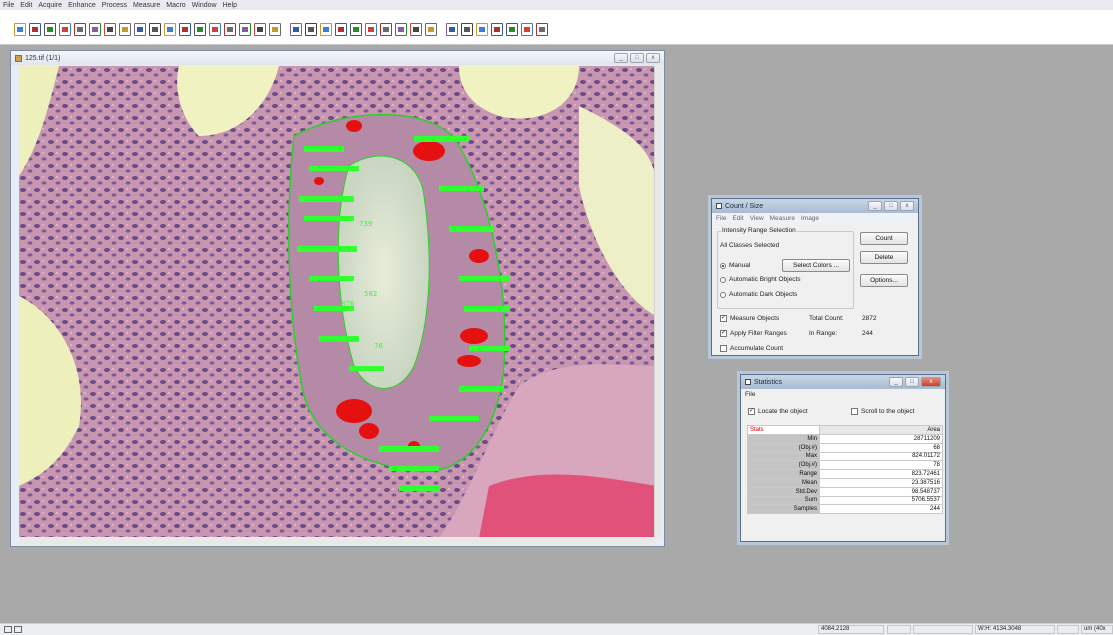 The image size is (1113, 635). What do you see at coordinates (401, 29) in the screenshot?
I see `histogram-icon` at bounding box center [401, 29].